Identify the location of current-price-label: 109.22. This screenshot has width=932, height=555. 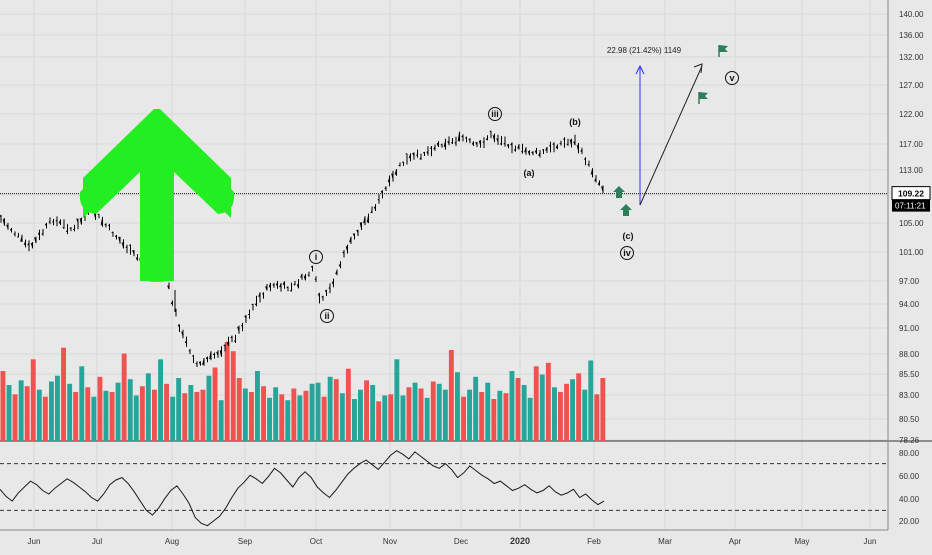
(911, 194).